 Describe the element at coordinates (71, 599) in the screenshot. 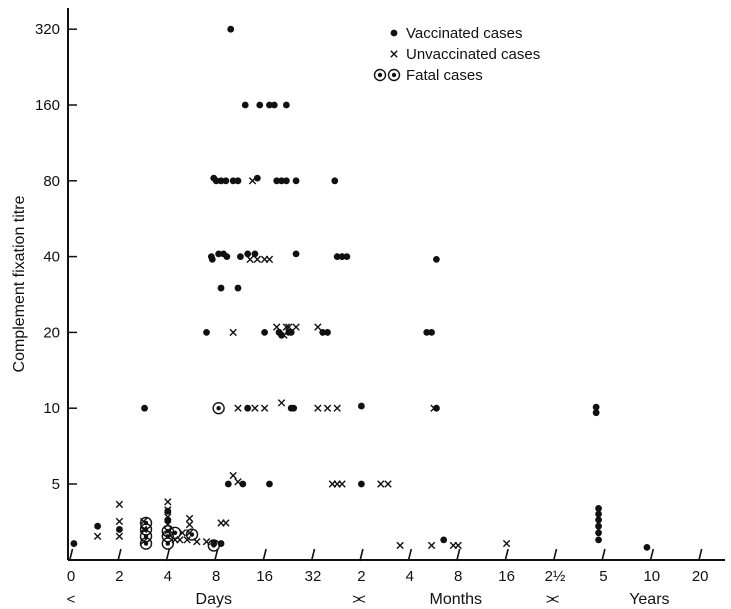

I see `x-group-start-arrow: <` at that location.